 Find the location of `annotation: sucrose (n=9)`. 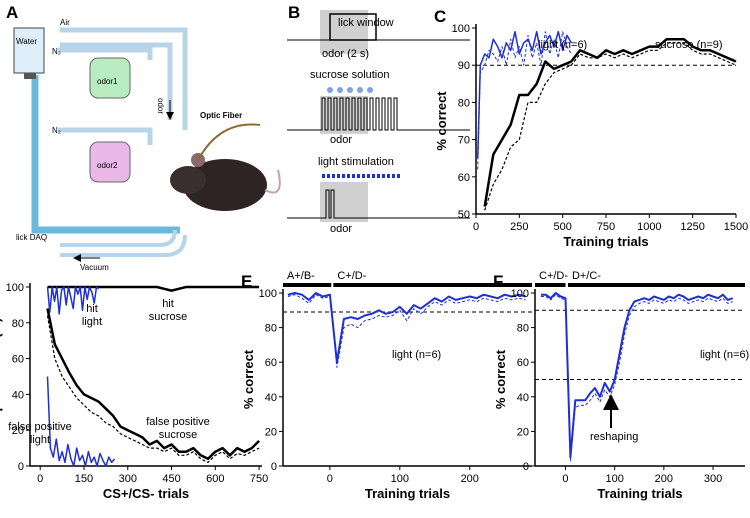

annotation: sucrose (n=9) is located at coordinates (689, 45).